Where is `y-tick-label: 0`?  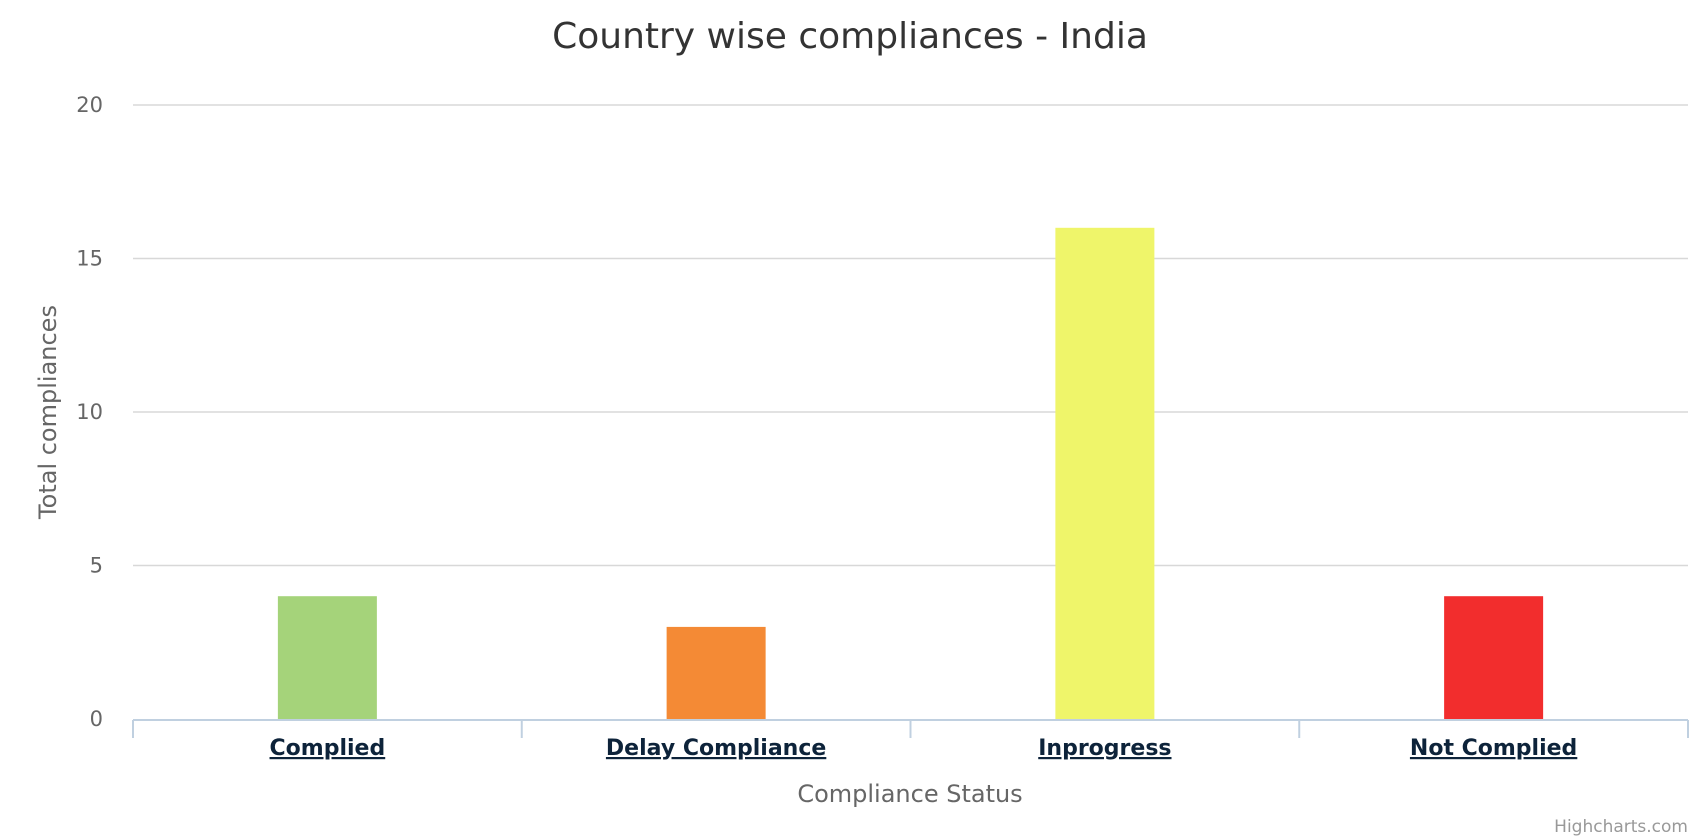
y-tick-label: 0 is located at coordinates (96, 719).